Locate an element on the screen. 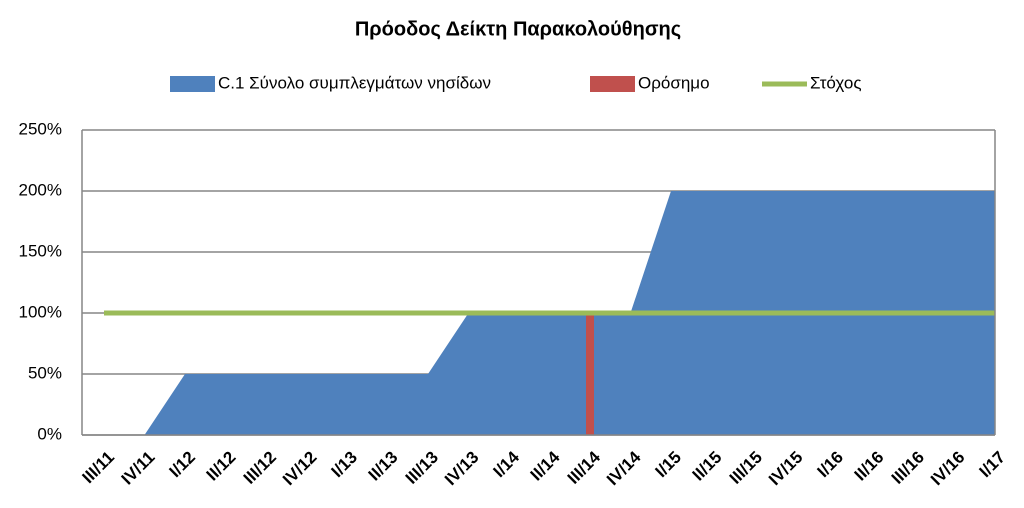  x-tick-label: IV/16 is located at coordinates (948, 469).